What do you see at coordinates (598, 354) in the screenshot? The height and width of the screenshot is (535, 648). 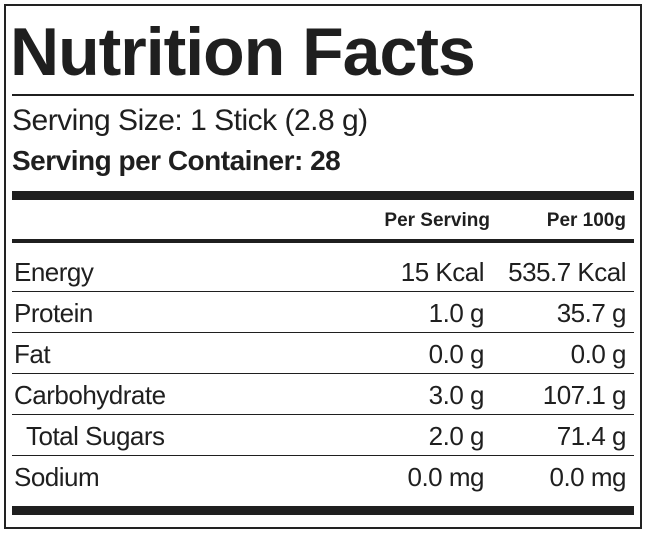 I see `nutrient-per-100g: 0.0 g` at bounding box center [598, 354].